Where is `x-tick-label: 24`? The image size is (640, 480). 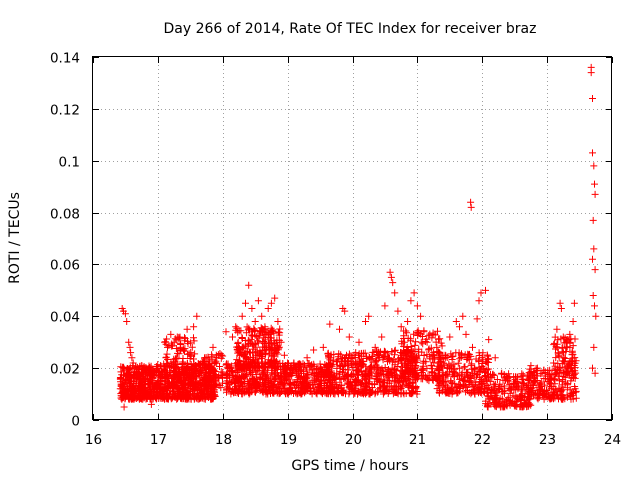 x-tick-label: 24 is located at coordinates (612, 440).